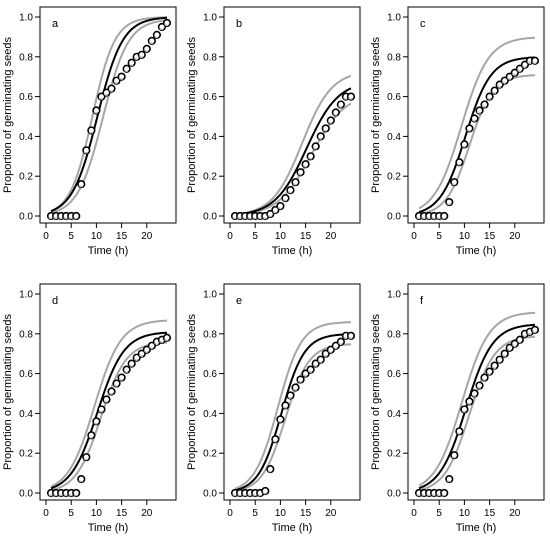  Describe the element at coordinates (394, 334) in the screenshot. I see `y-tick-label: 0.8` at that location.